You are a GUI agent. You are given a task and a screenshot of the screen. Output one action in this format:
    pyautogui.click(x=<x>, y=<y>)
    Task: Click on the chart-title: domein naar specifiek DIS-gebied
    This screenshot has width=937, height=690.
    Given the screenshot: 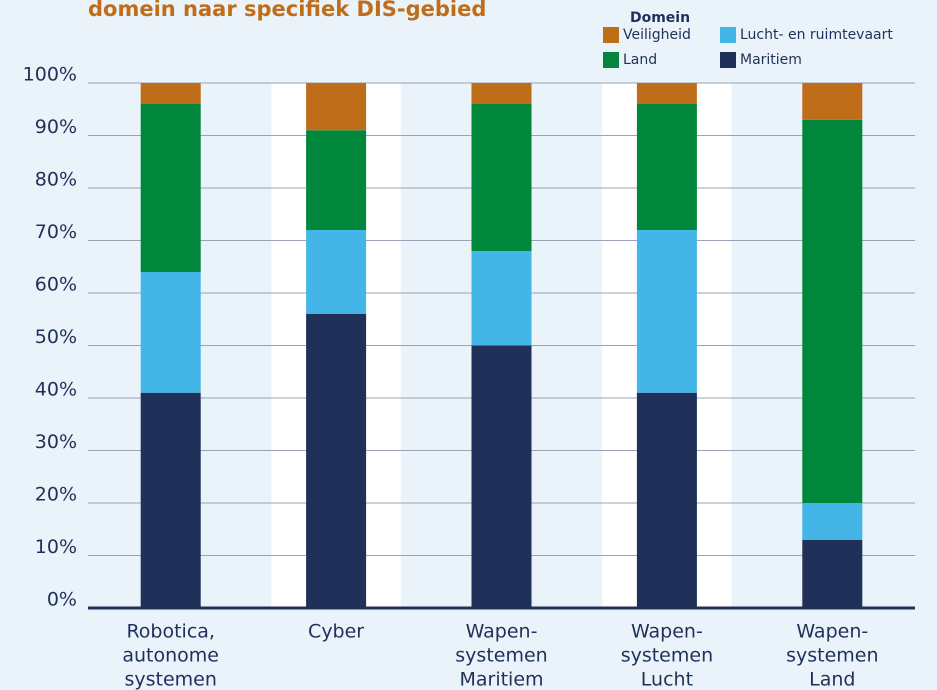 What is the action you would take?
    pyautogui.click(x=287, y=10)
    